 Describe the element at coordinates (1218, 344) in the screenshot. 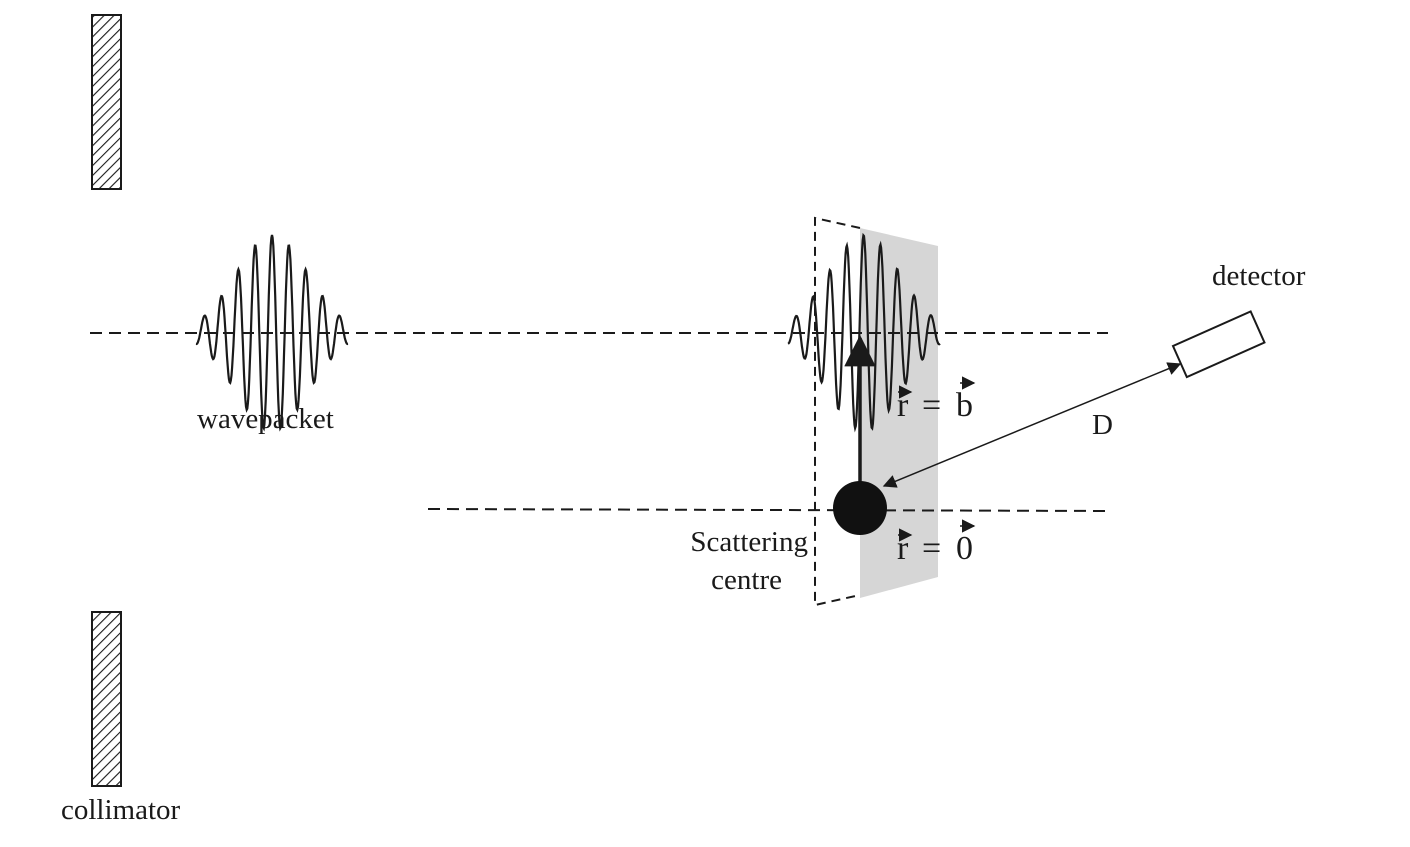

I see `detector-box` at that location.